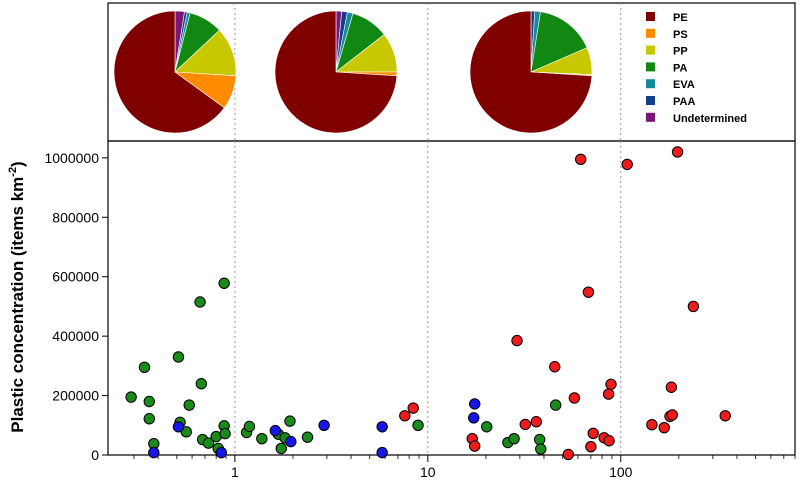 The width and height of the screenshot is (800, 490). What do you see at coordinates (75, 336) in the screenshot?
I see `y-tick-label: 400000` at bounding box center [75, 336].